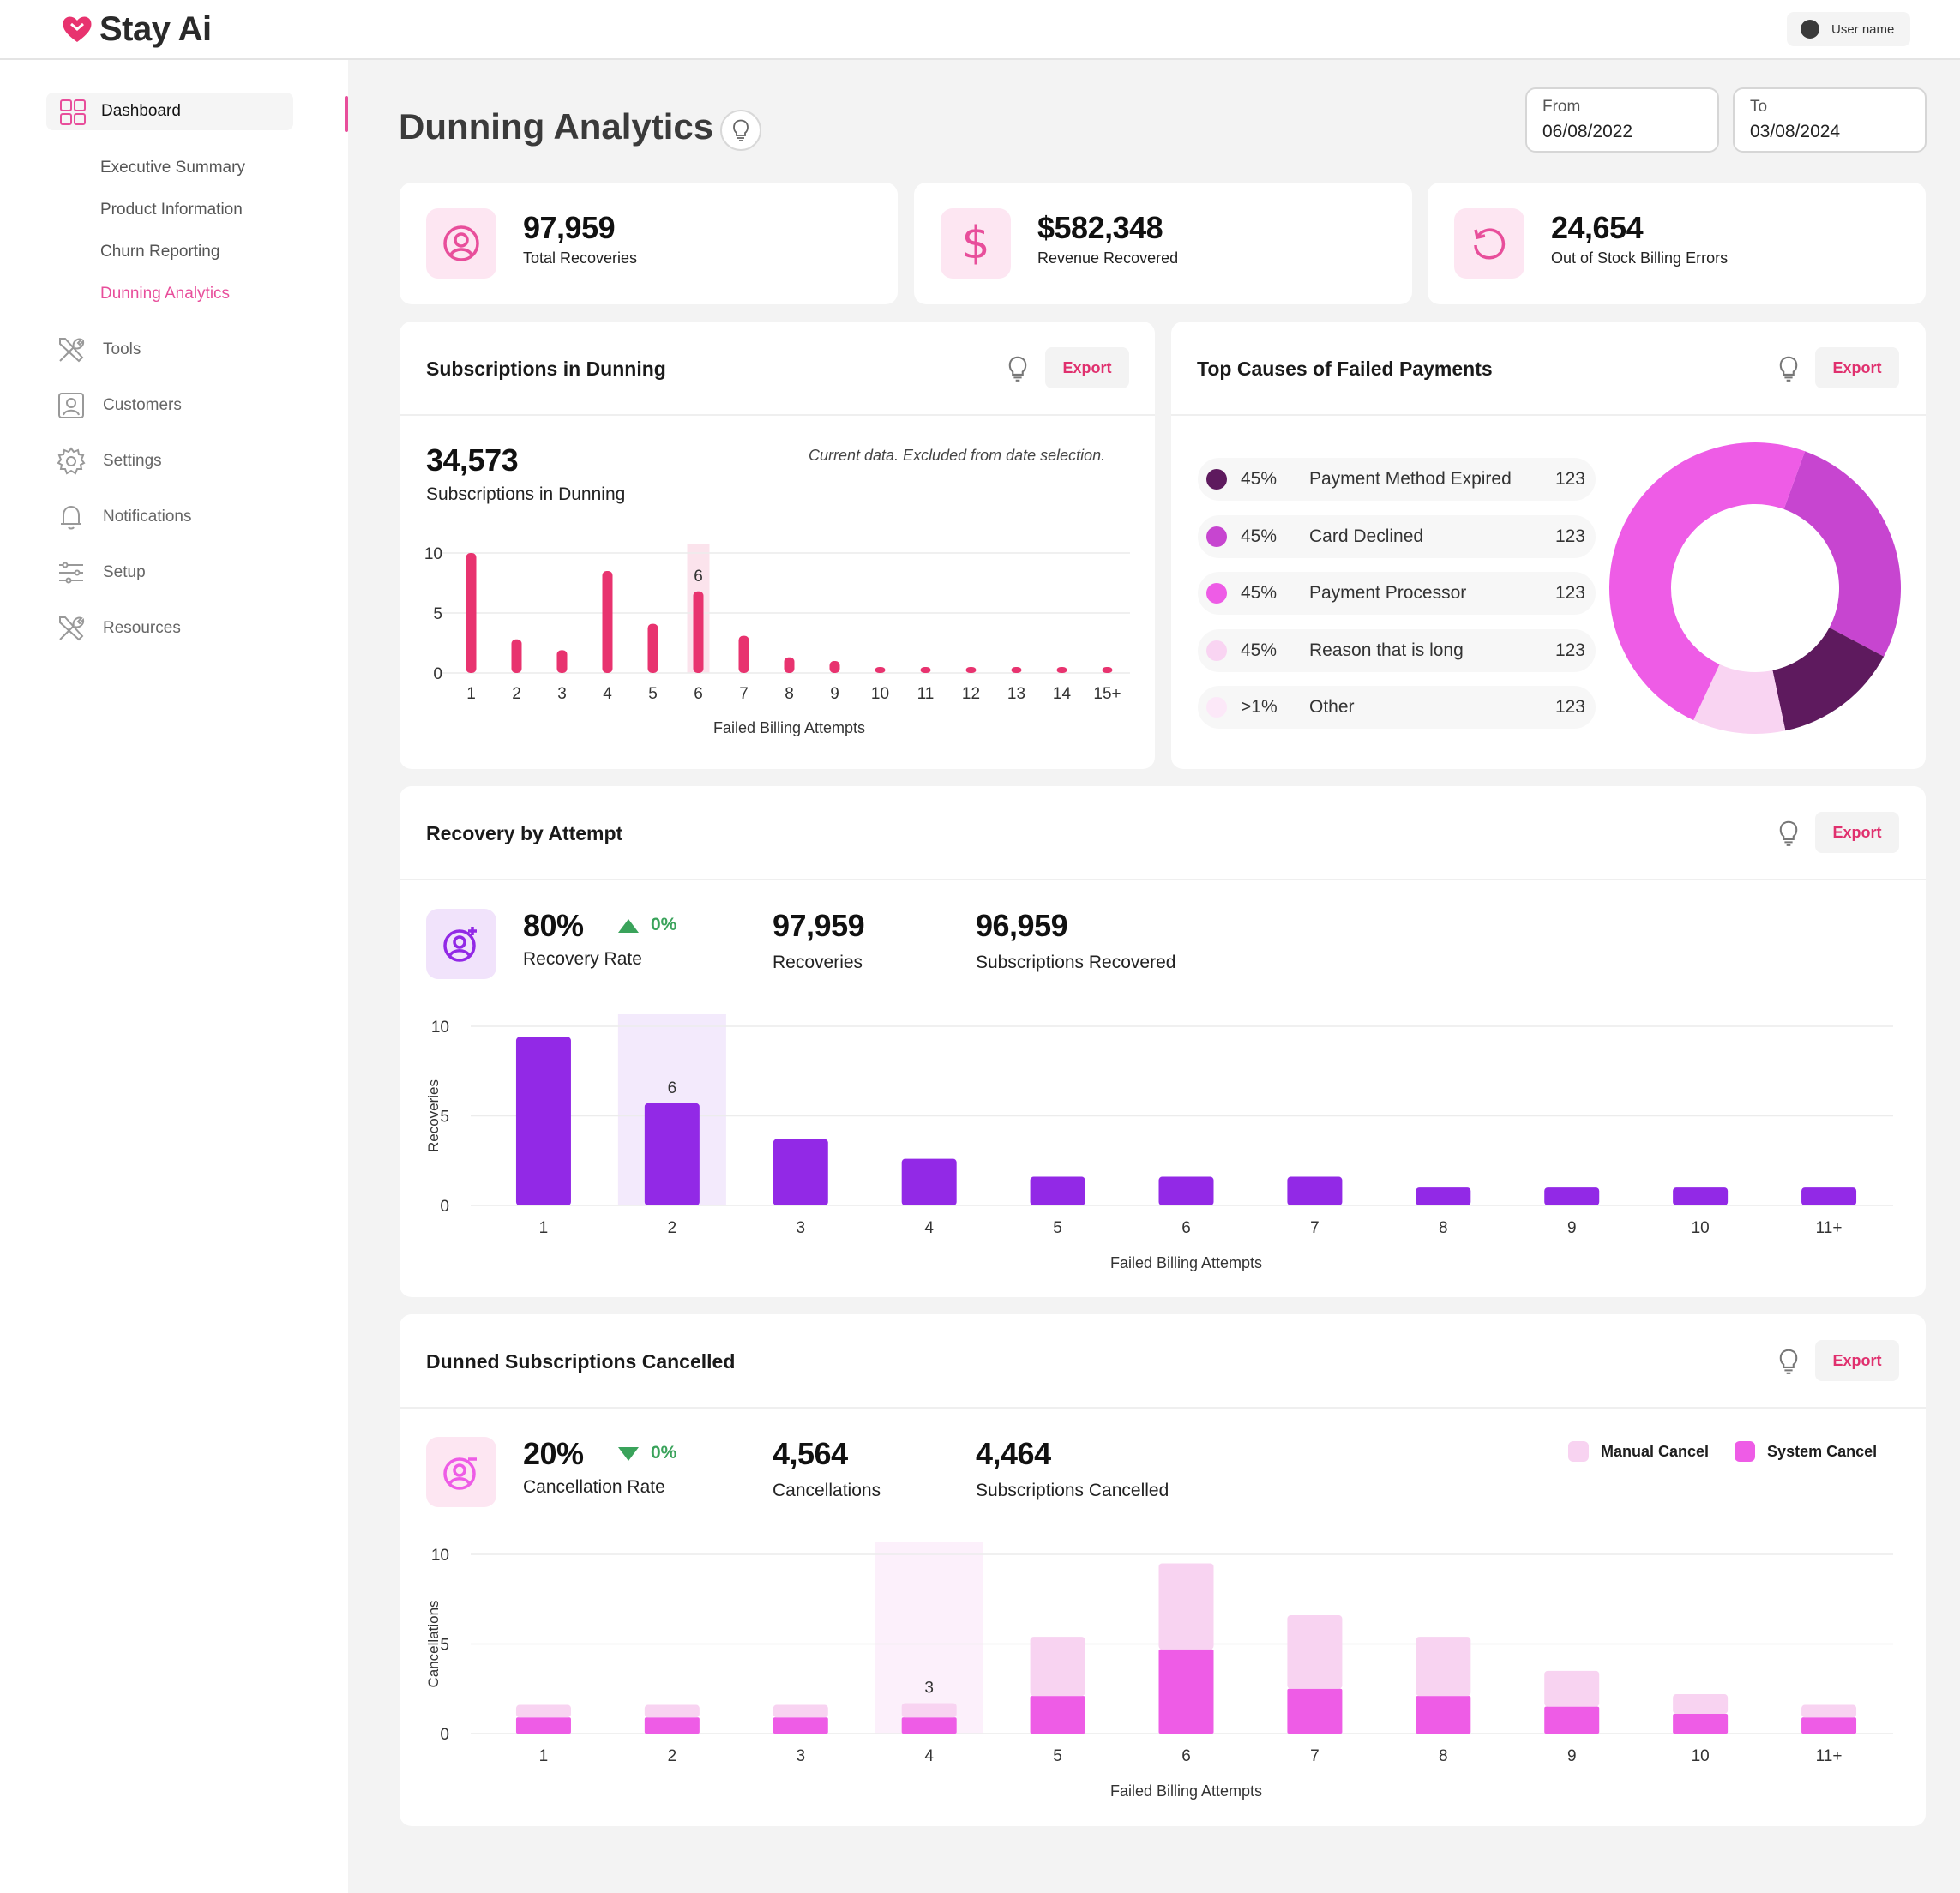 Image resolution: width=1960 pixels, height=1893 pixels. Describe the element at coordinates (1216, 536) in the screenshot. I see `cause-color-dot` at that location.